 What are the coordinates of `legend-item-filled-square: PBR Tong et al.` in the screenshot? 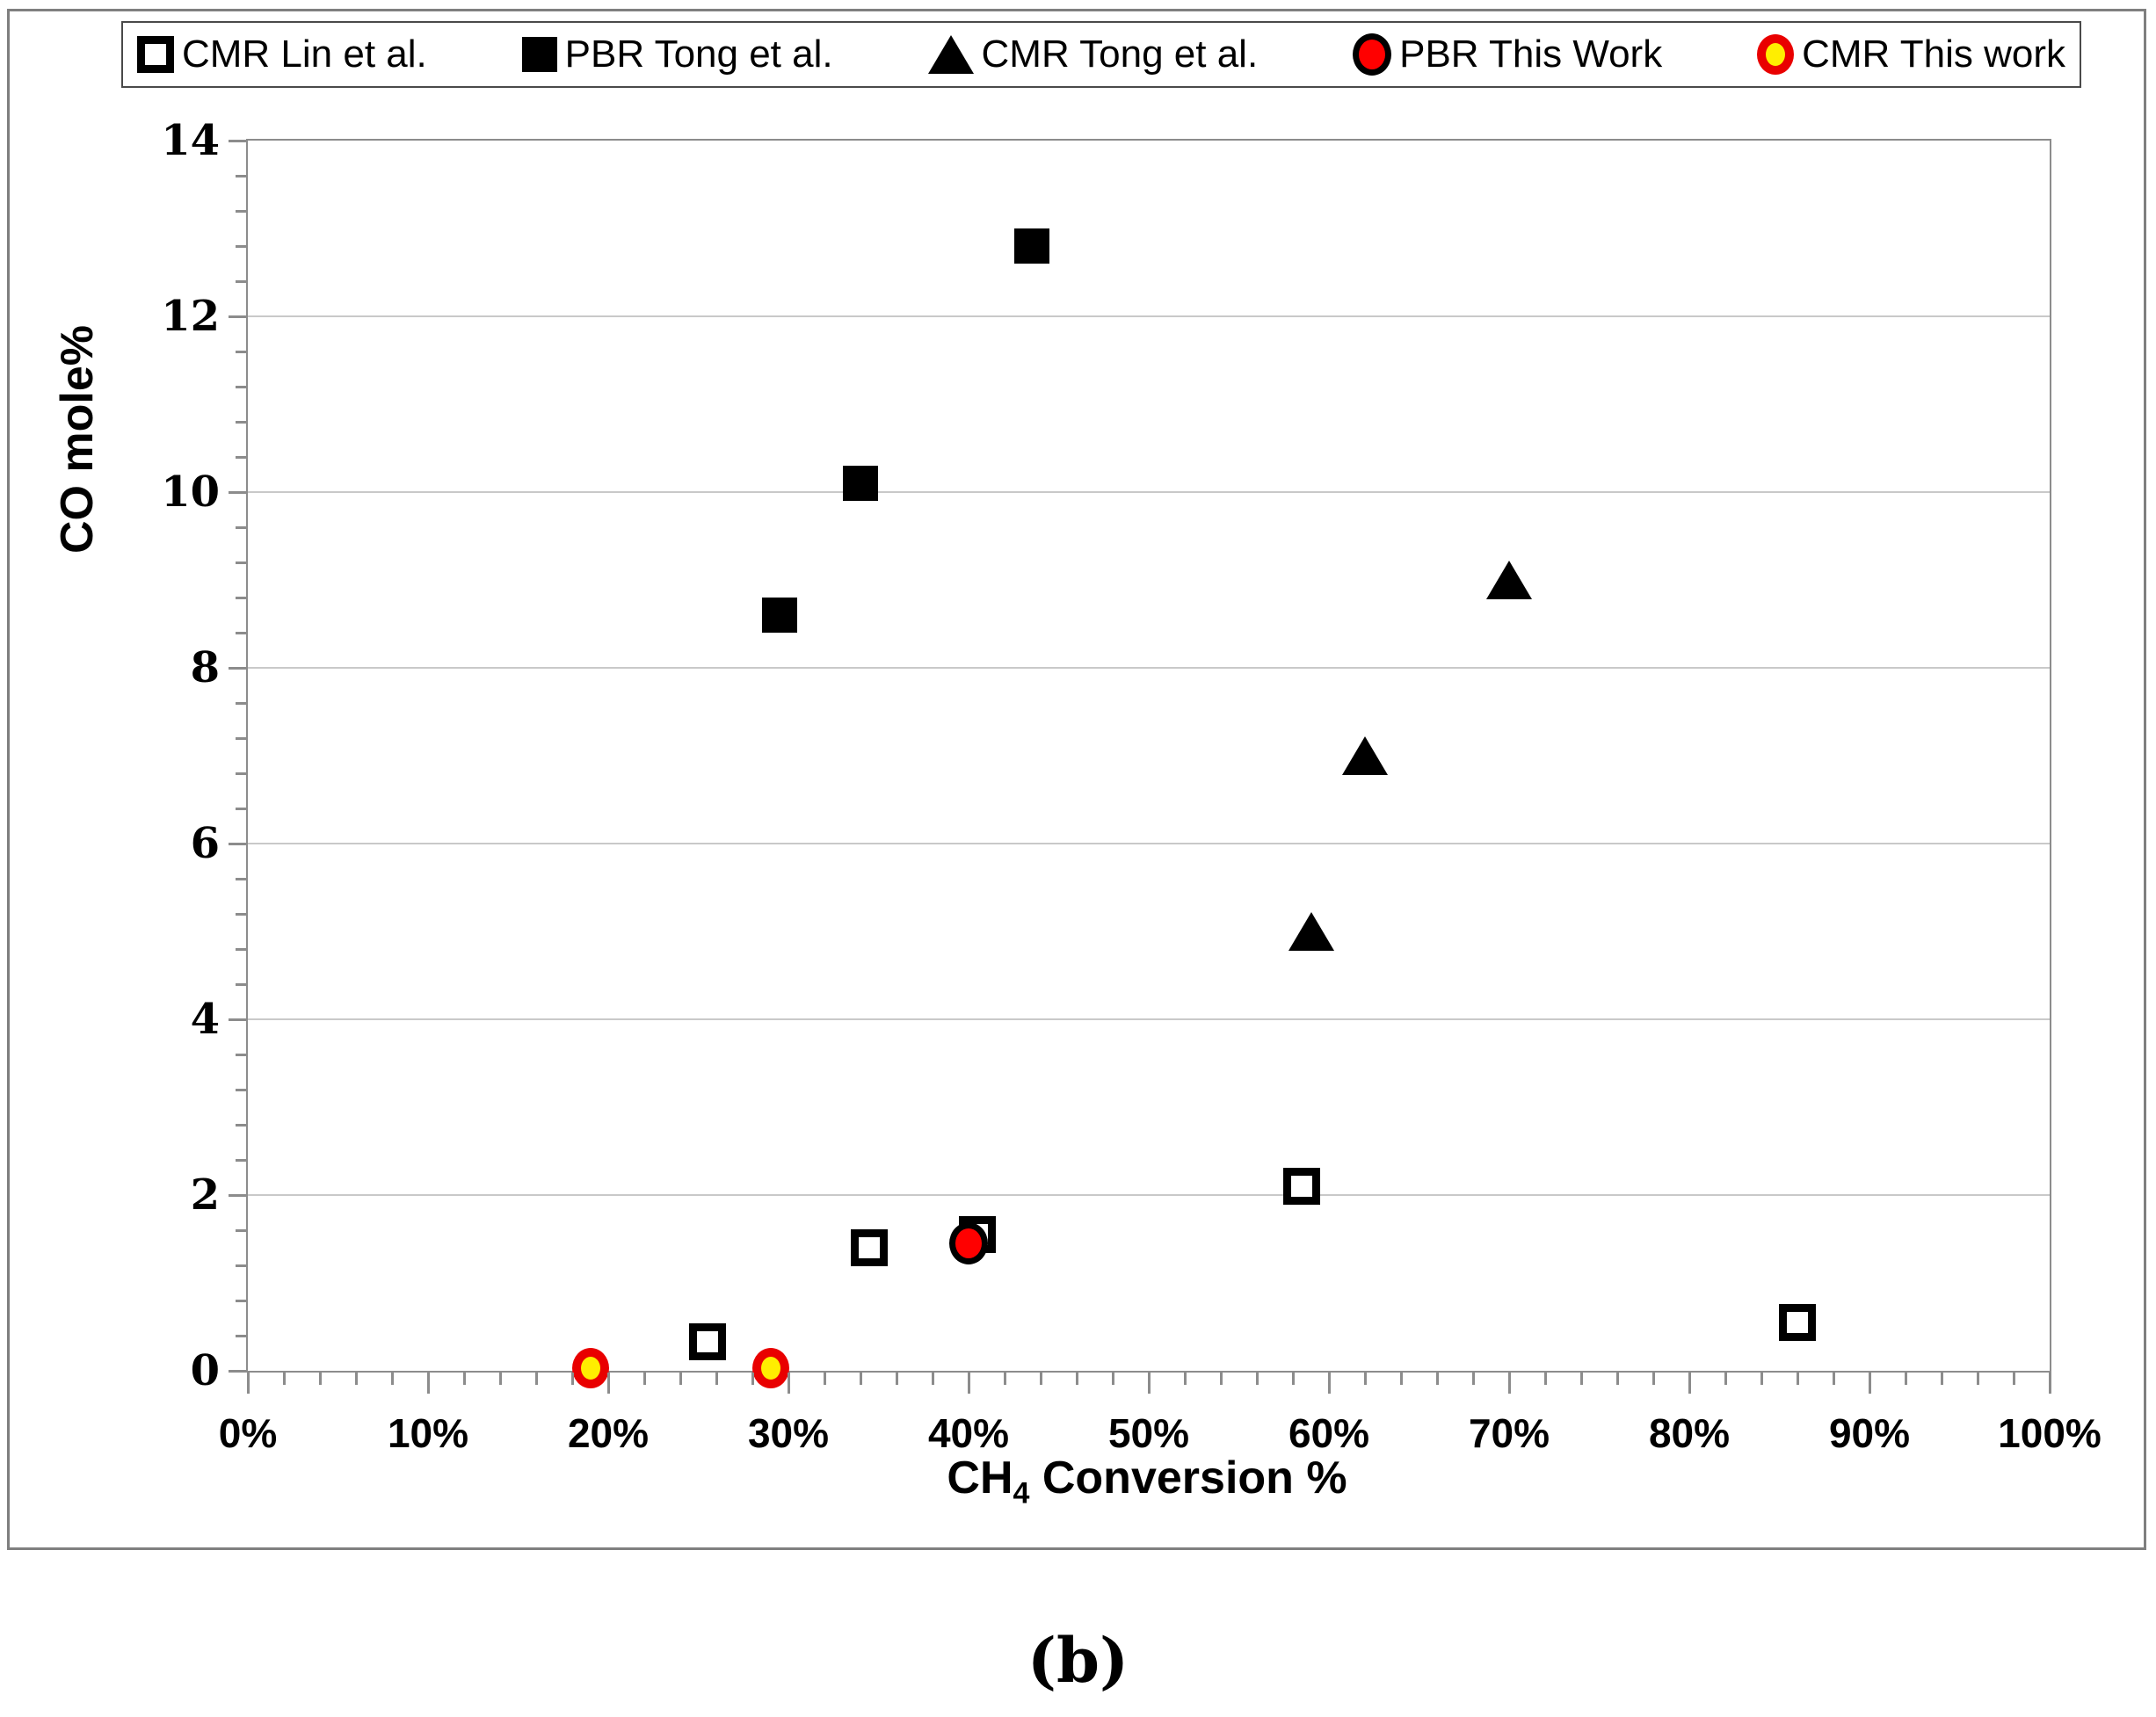 It's located at (677, 55).